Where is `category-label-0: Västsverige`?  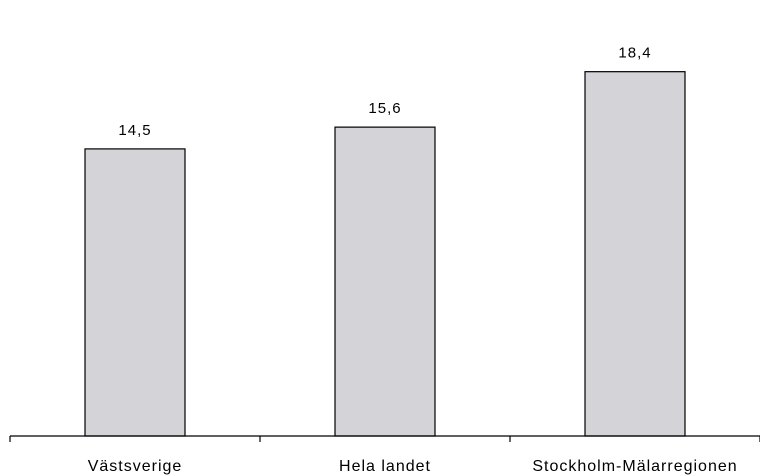 category-label-0: Västsverige is located at coordinates (135, 466).